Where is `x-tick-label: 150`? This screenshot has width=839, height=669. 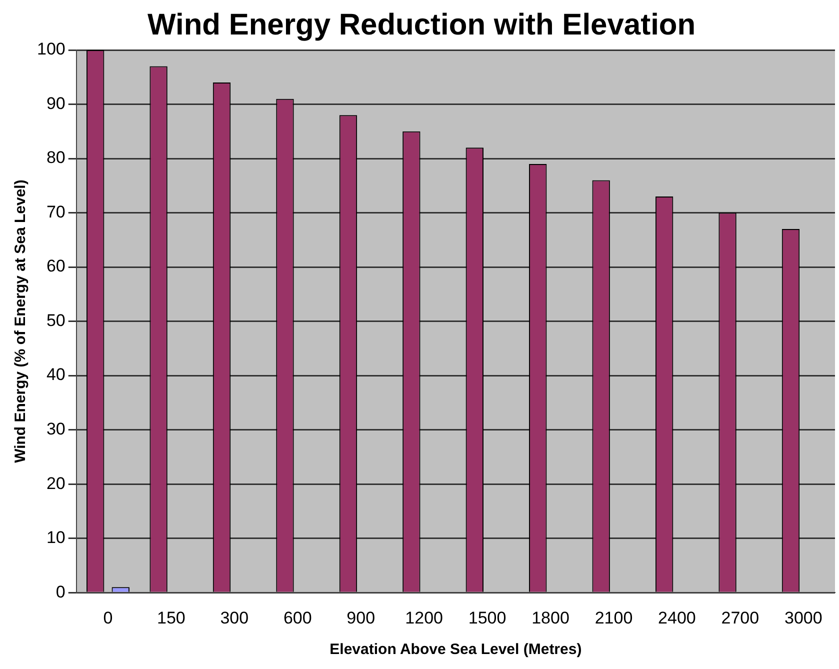
x-tick-label: 150 is located at coordinates (171, 618).